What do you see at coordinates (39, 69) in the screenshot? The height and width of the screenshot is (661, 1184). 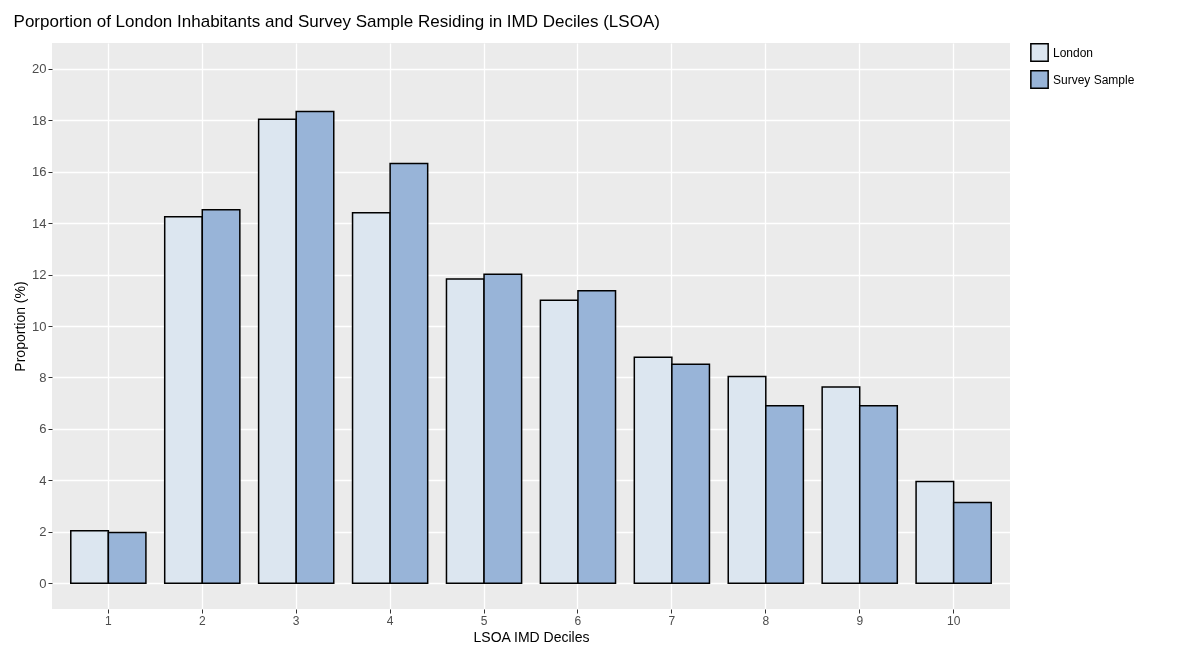 I see `y-tick-label: 20` at bounding box center [39, 69].